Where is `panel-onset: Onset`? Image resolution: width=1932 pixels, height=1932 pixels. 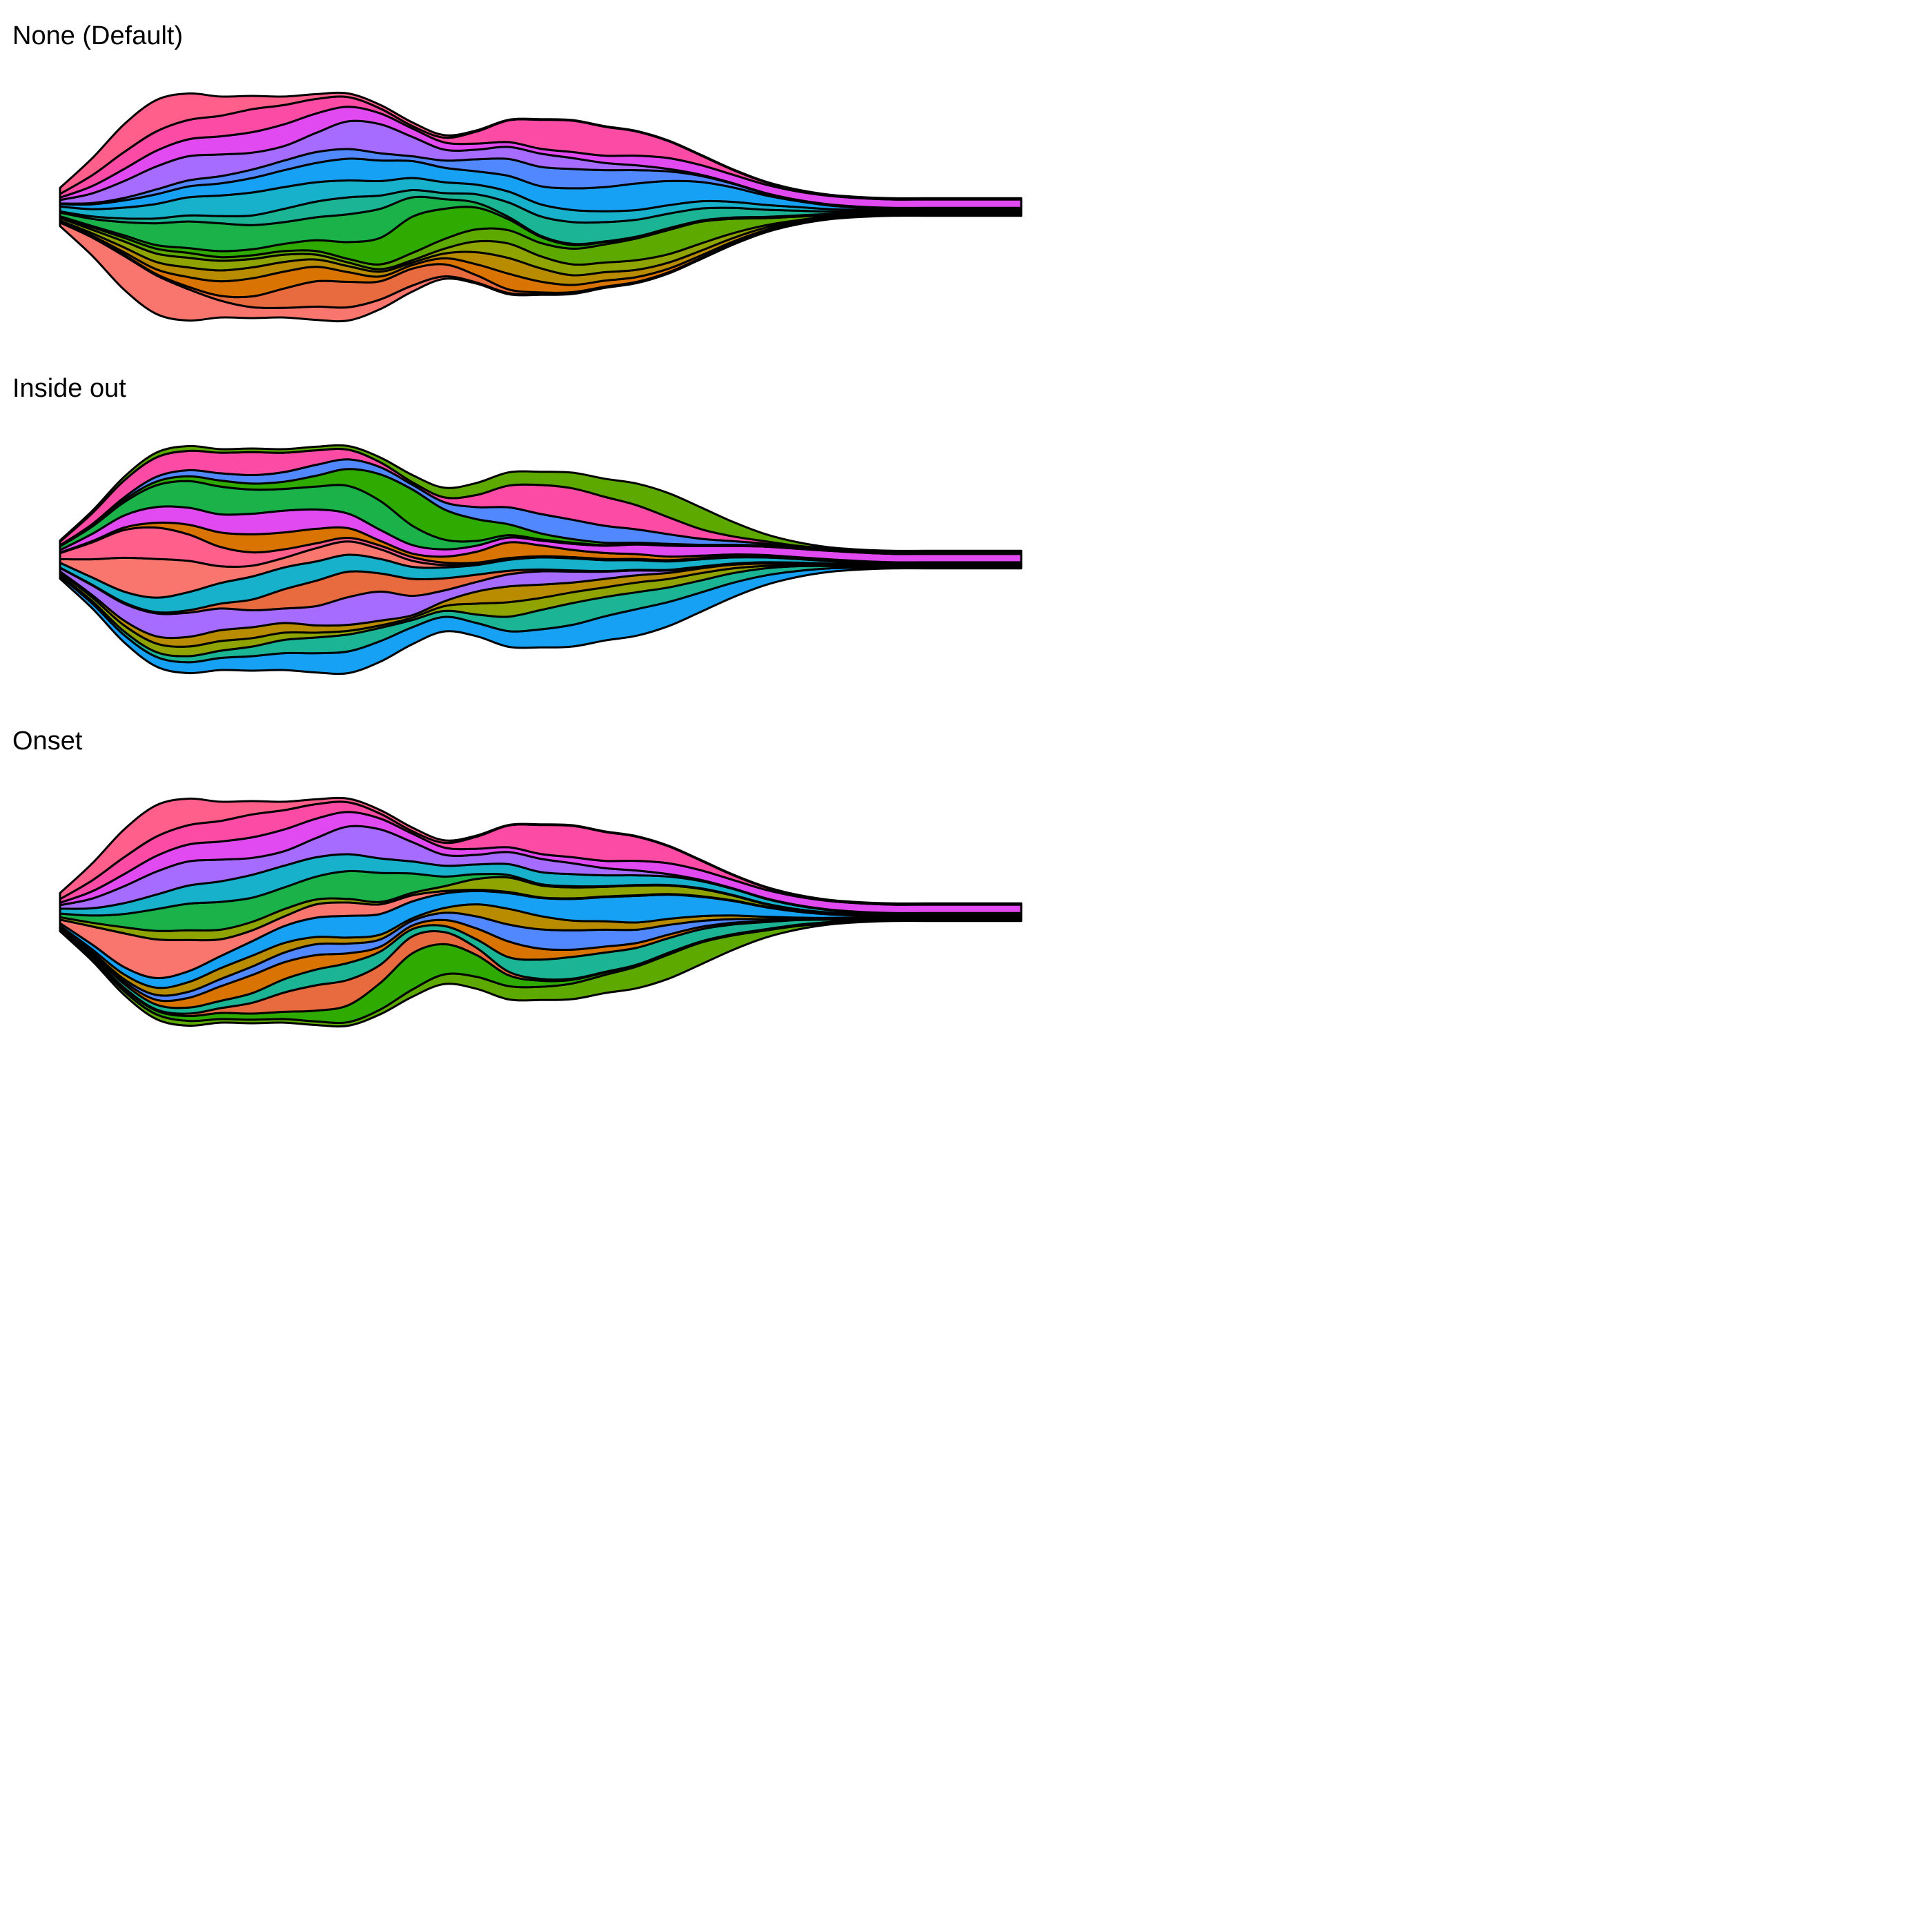 panel-onset: Onset is located at coordinates (517, 877).